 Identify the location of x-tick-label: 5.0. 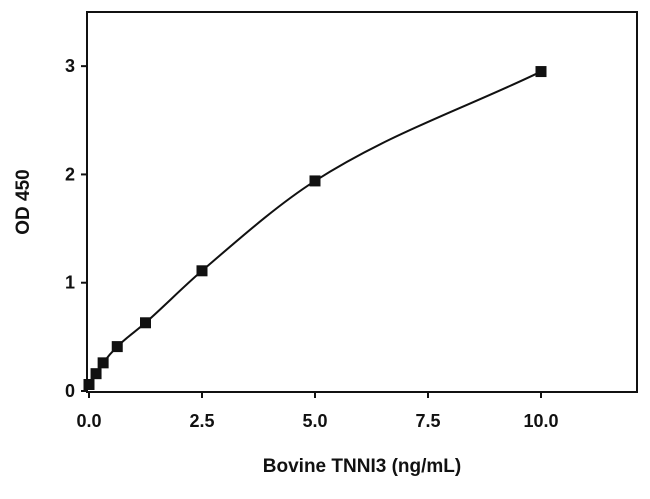
(314, 421).